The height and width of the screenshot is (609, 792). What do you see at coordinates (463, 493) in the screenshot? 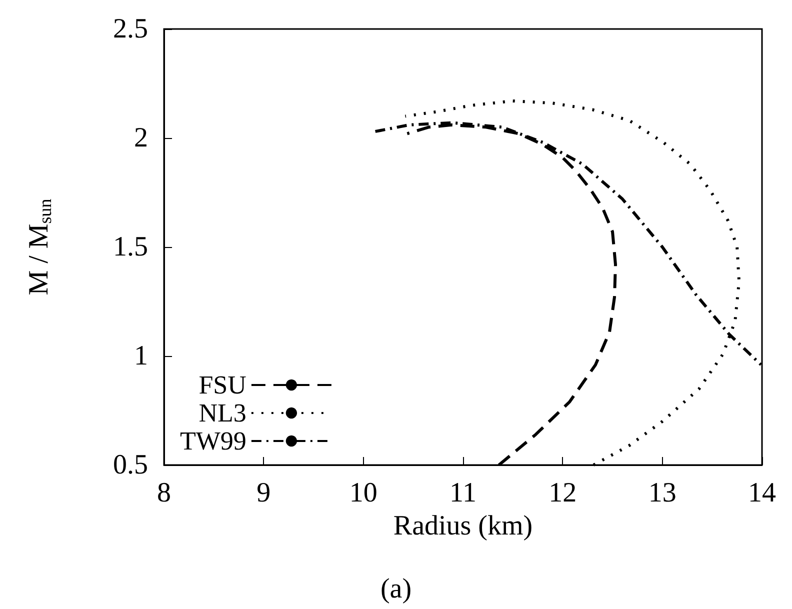
I see `x-tick-label: 11` at bounding box center [463, 493].